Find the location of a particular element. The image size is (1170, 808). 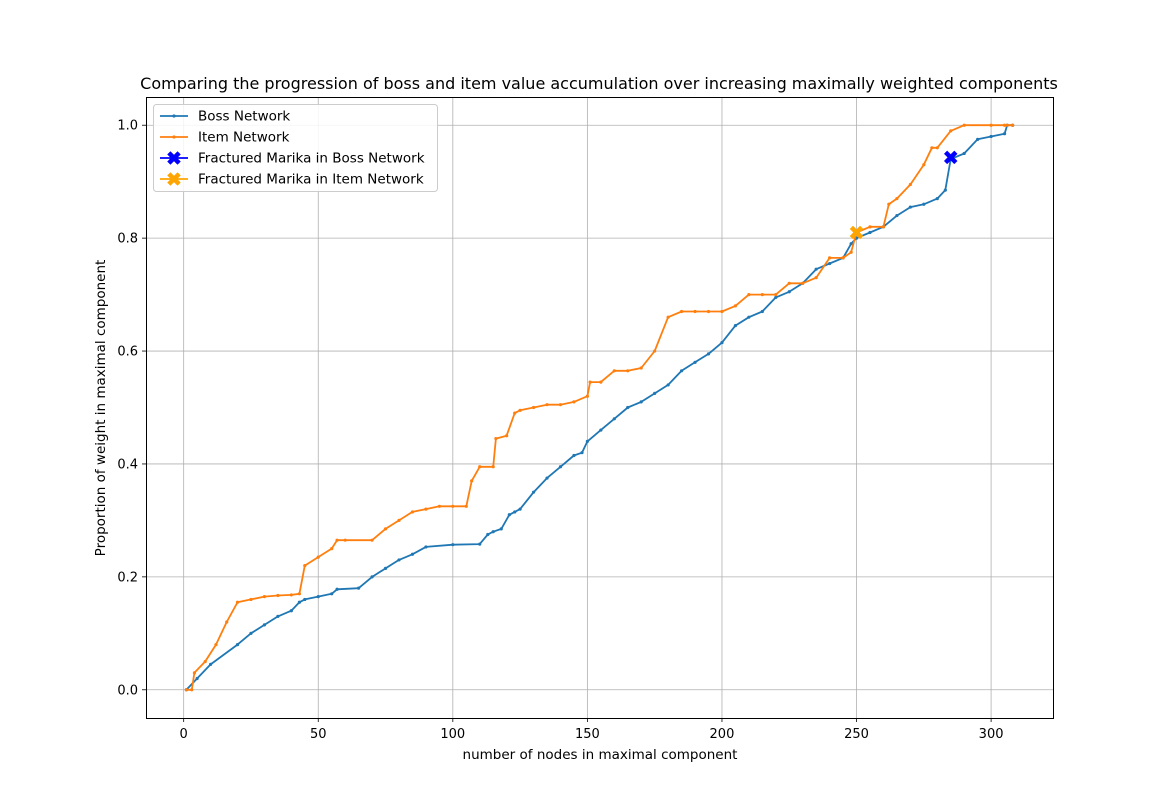

legend-entry: Boss Network is located at coordinates (225, 117).